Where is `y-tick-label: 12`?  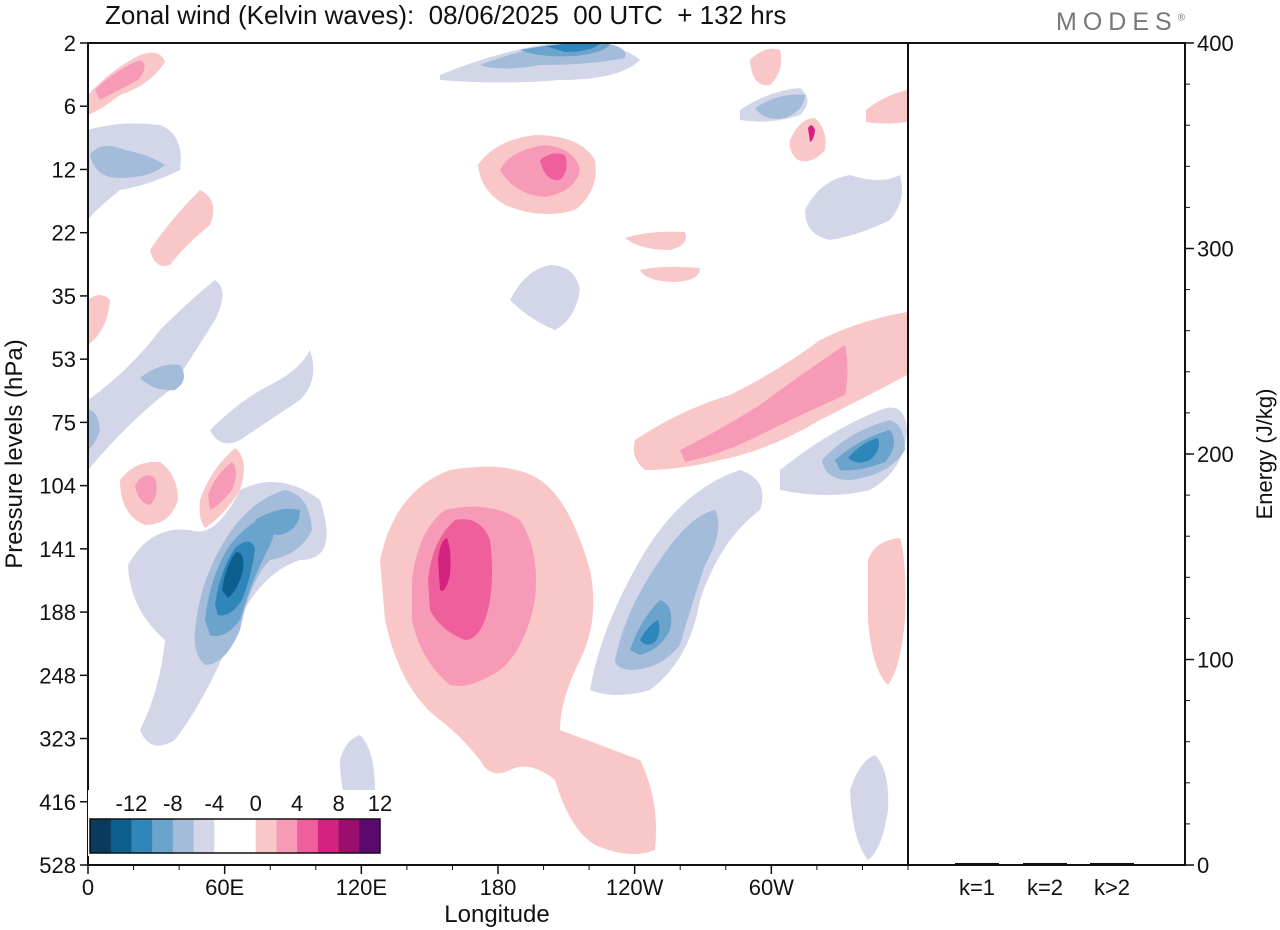 y-tick-label: 12 is located at coordinates (64, 169).